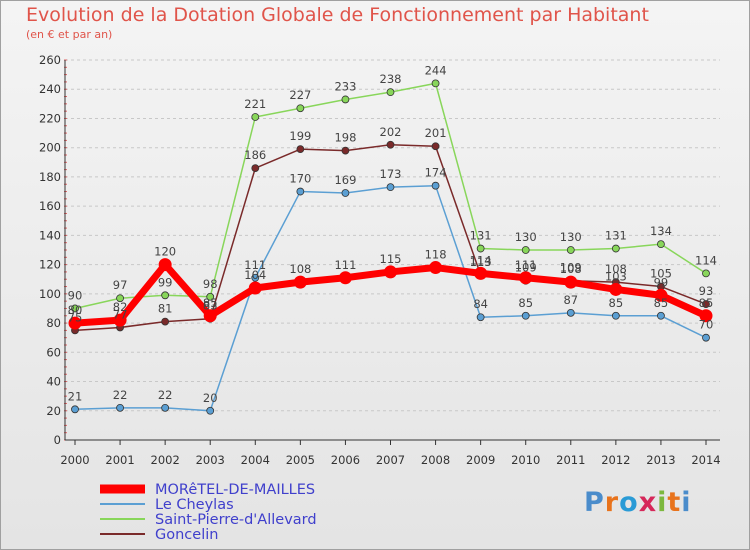 The width and height of the screenshot is (750, 550). Describe the element at coordinates (662, 502) in the screenshot. I see `logo-letter: i` at that location.